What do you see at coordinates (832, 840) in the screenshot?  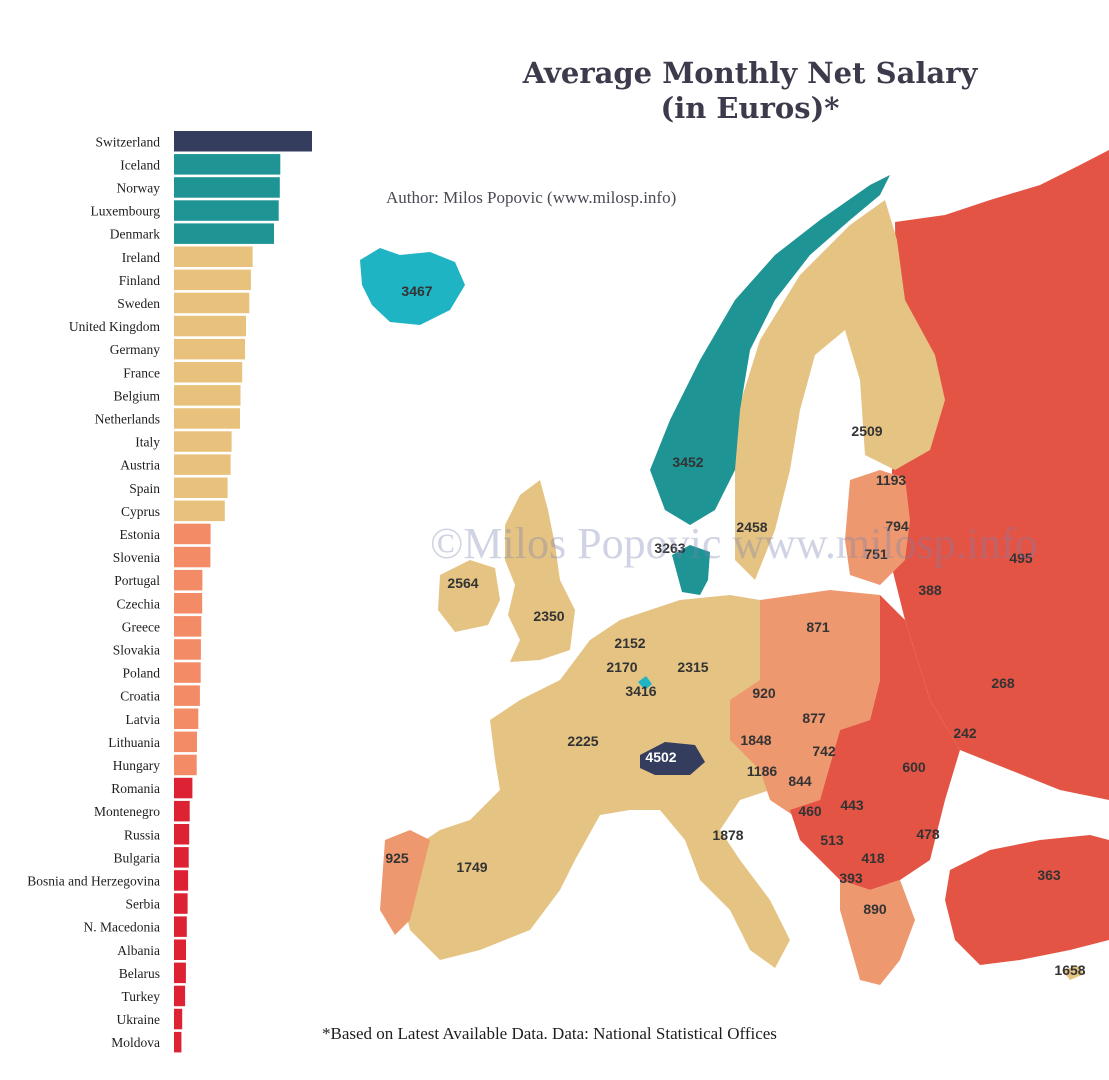 I see `map-value-label: 513` at bounding box center [832, 840].